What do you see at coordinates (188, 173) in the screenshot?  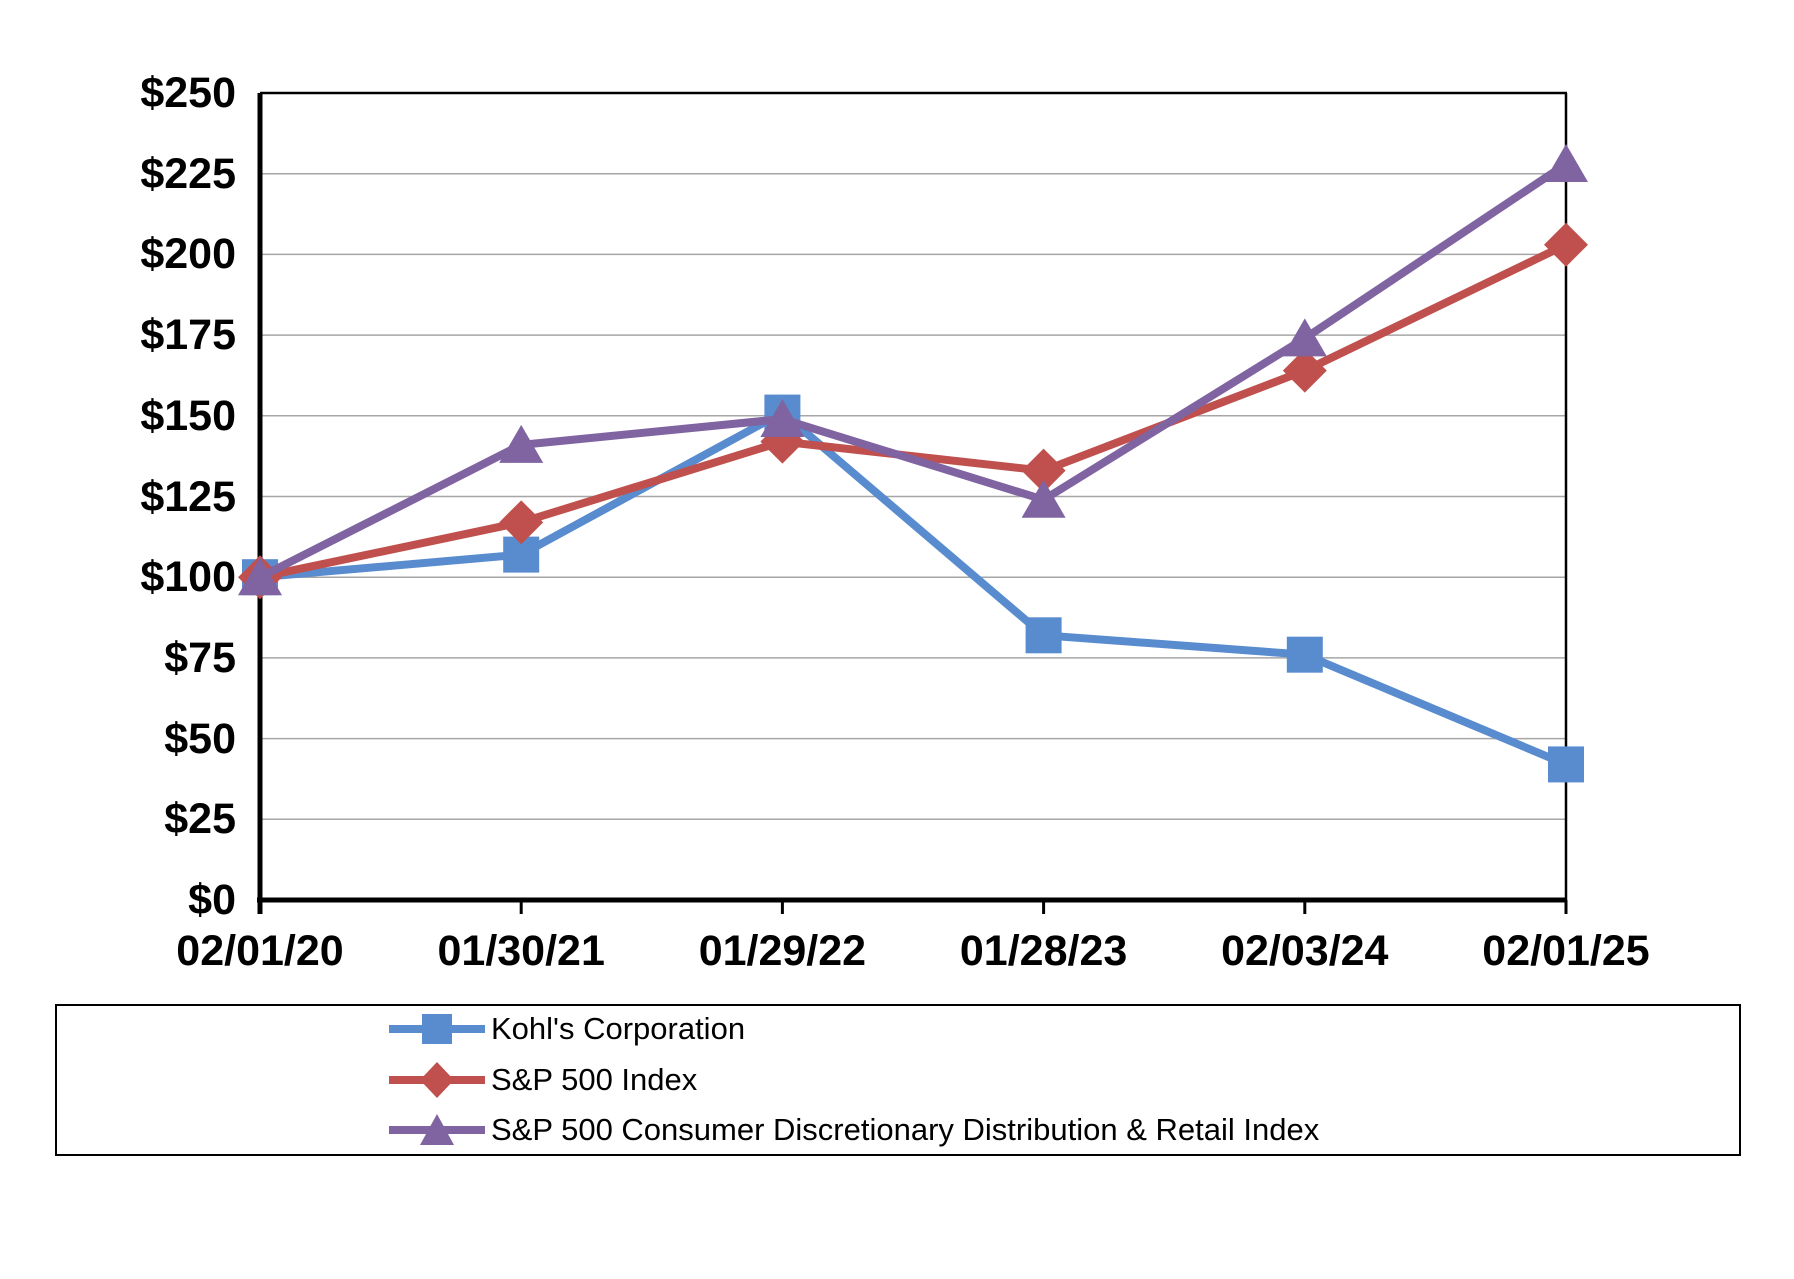 I see `y-axis-tick-label: $225` at bounding box center [188, 173].